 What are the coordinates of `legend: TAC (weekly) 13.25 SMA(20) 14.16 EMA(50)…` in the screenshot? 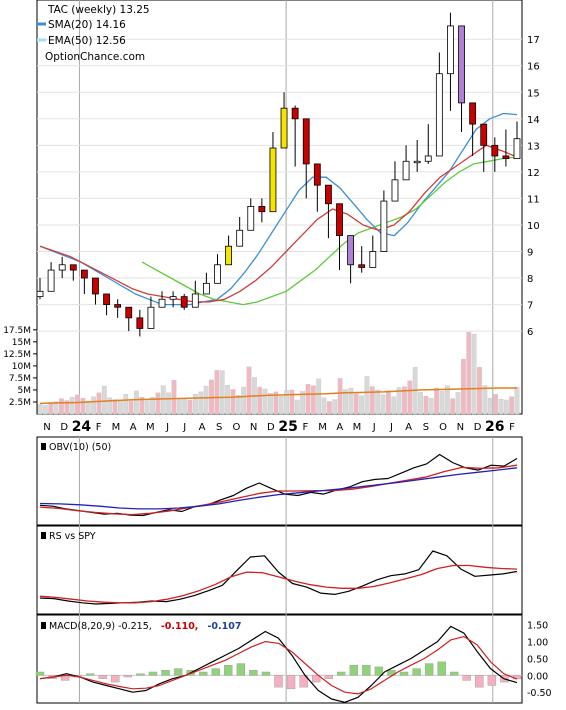 It's located at (93, 33).